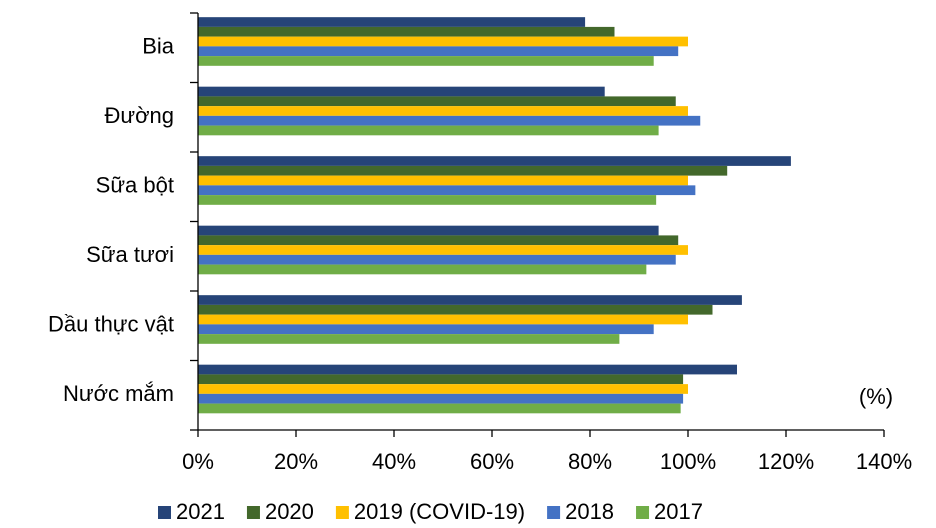 The height and width of the screenshot is (528, 936). What do you see at coordinates (590, 461) in the screenshot?
I see `x-tick-label: 80%` at bounding box center [590, 461].